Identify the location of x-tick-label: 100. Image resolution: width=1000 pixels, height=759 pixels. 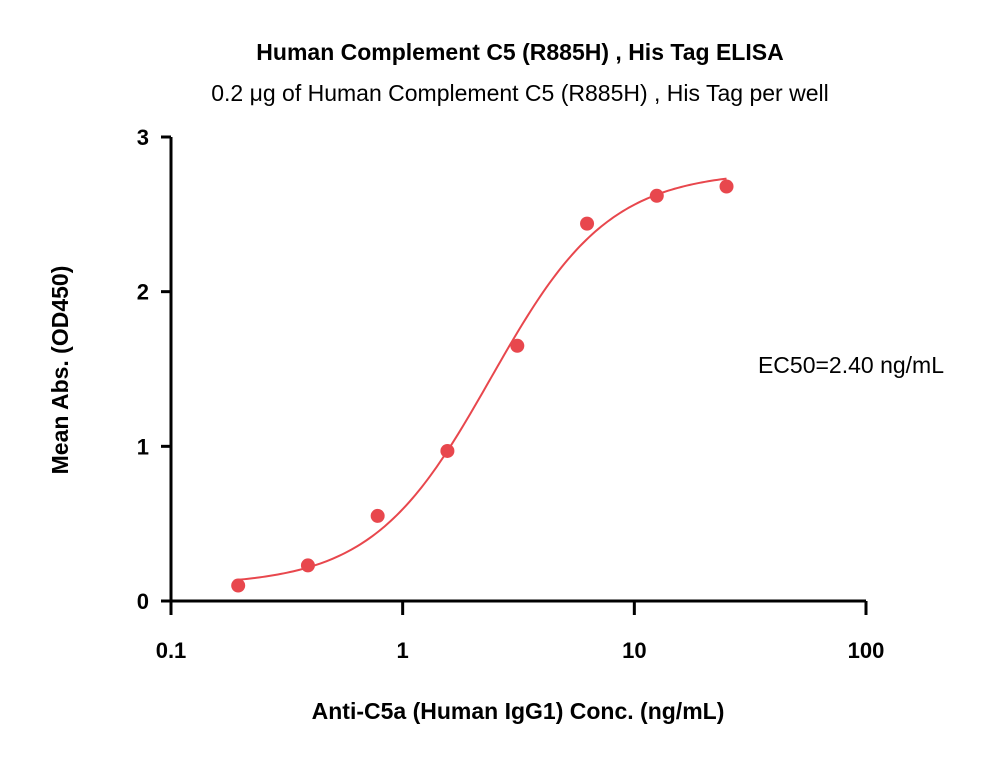
(866, 650).